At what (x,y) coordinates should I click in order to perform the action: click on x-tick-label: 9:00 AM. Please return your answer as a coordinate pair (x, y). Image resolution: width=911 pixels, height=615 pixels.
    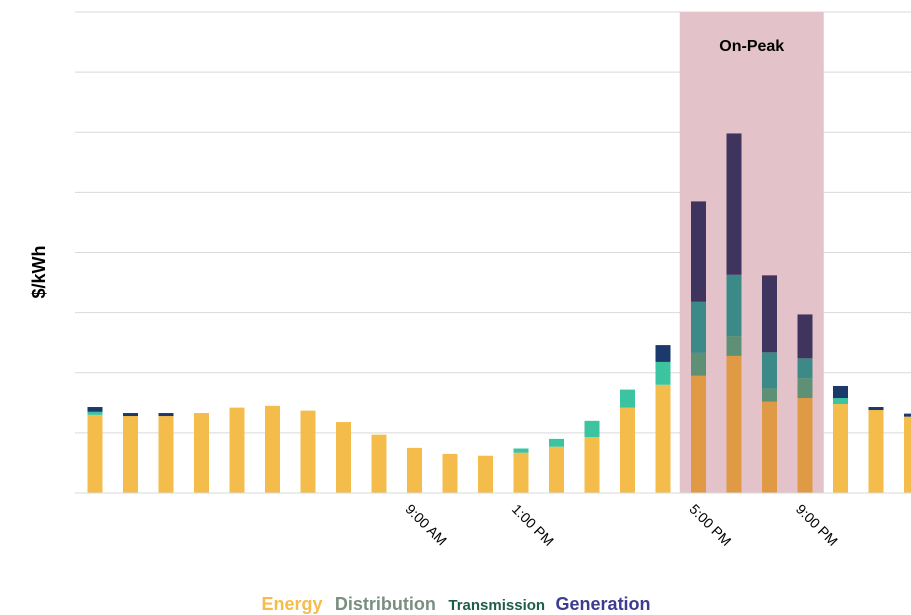
    Looking at the image, I should click on (426, 525).